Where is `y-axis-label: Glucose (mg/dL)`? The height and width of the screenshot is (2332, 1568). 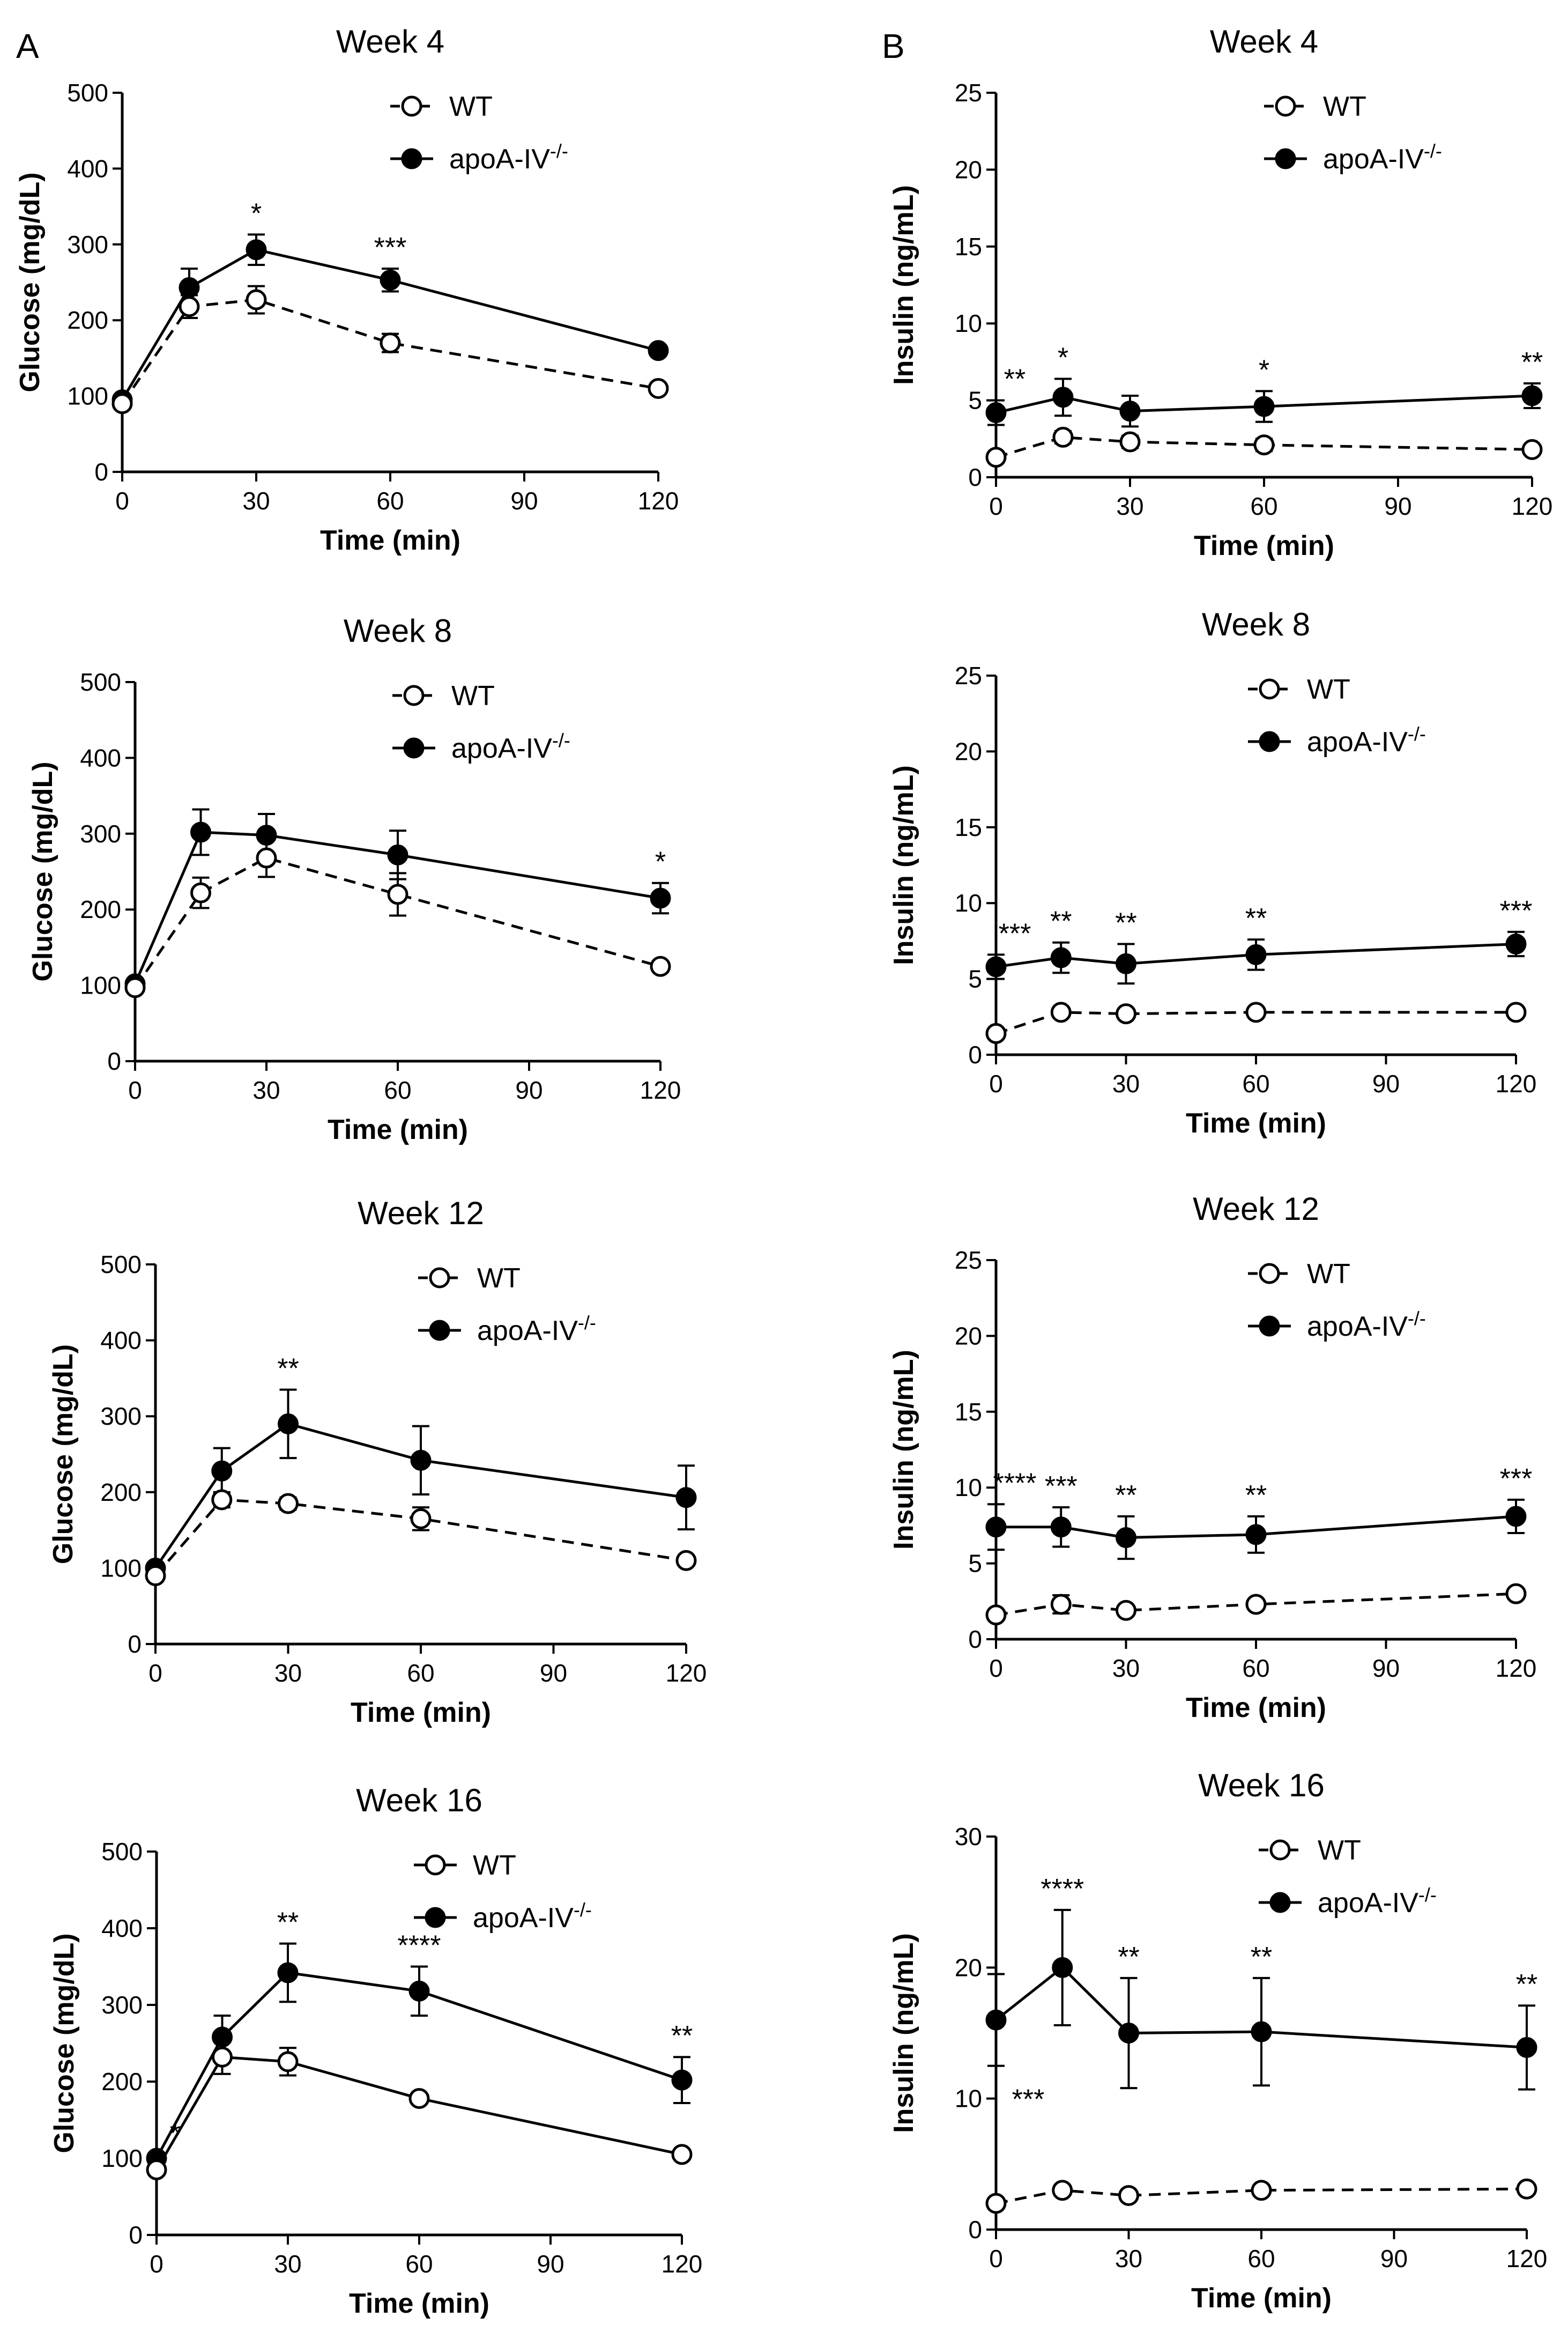
y-axis-label: Glucose (mg/dL) is located at coordinates (64, 2043).